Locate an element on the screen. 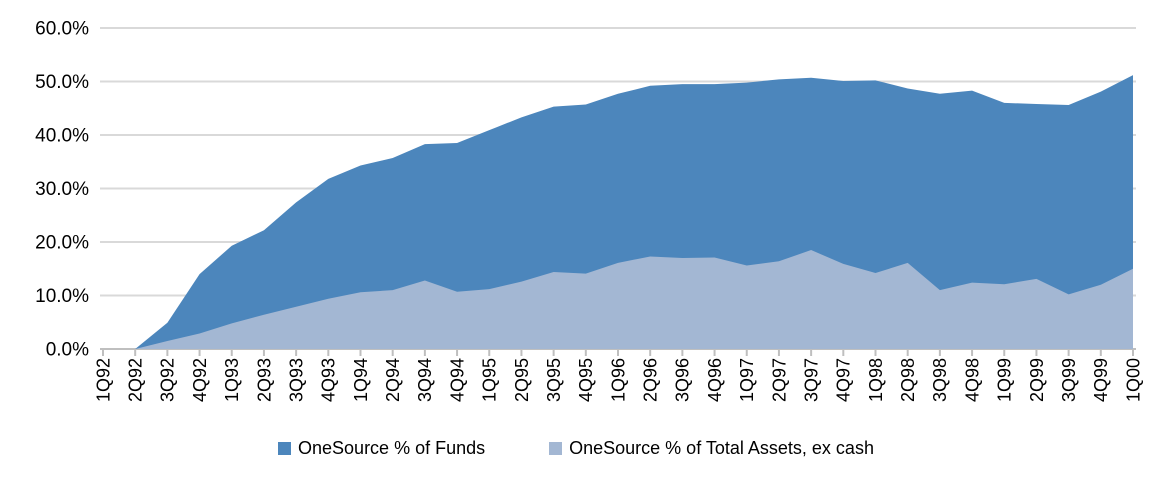 The image size is (1152, 496). legend-item-funds: OneSource % of Funds is located at coordinates (381, 448).